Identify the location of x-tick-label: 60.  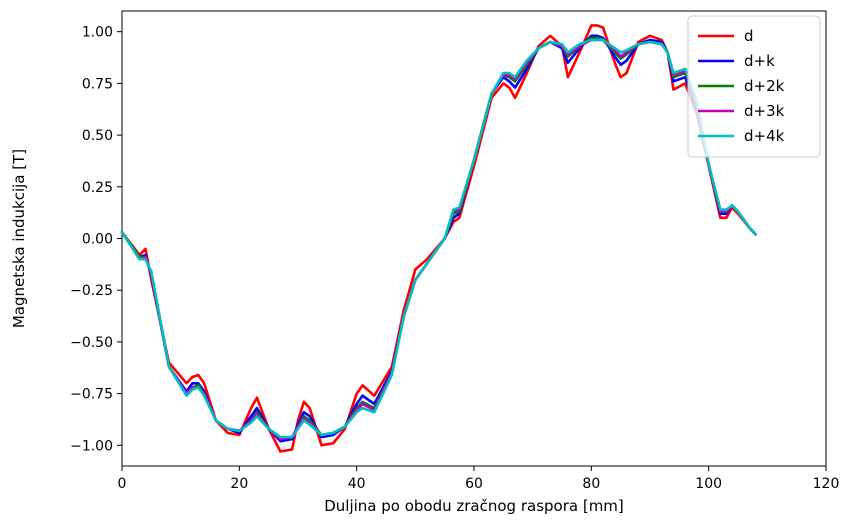
(474, 484).